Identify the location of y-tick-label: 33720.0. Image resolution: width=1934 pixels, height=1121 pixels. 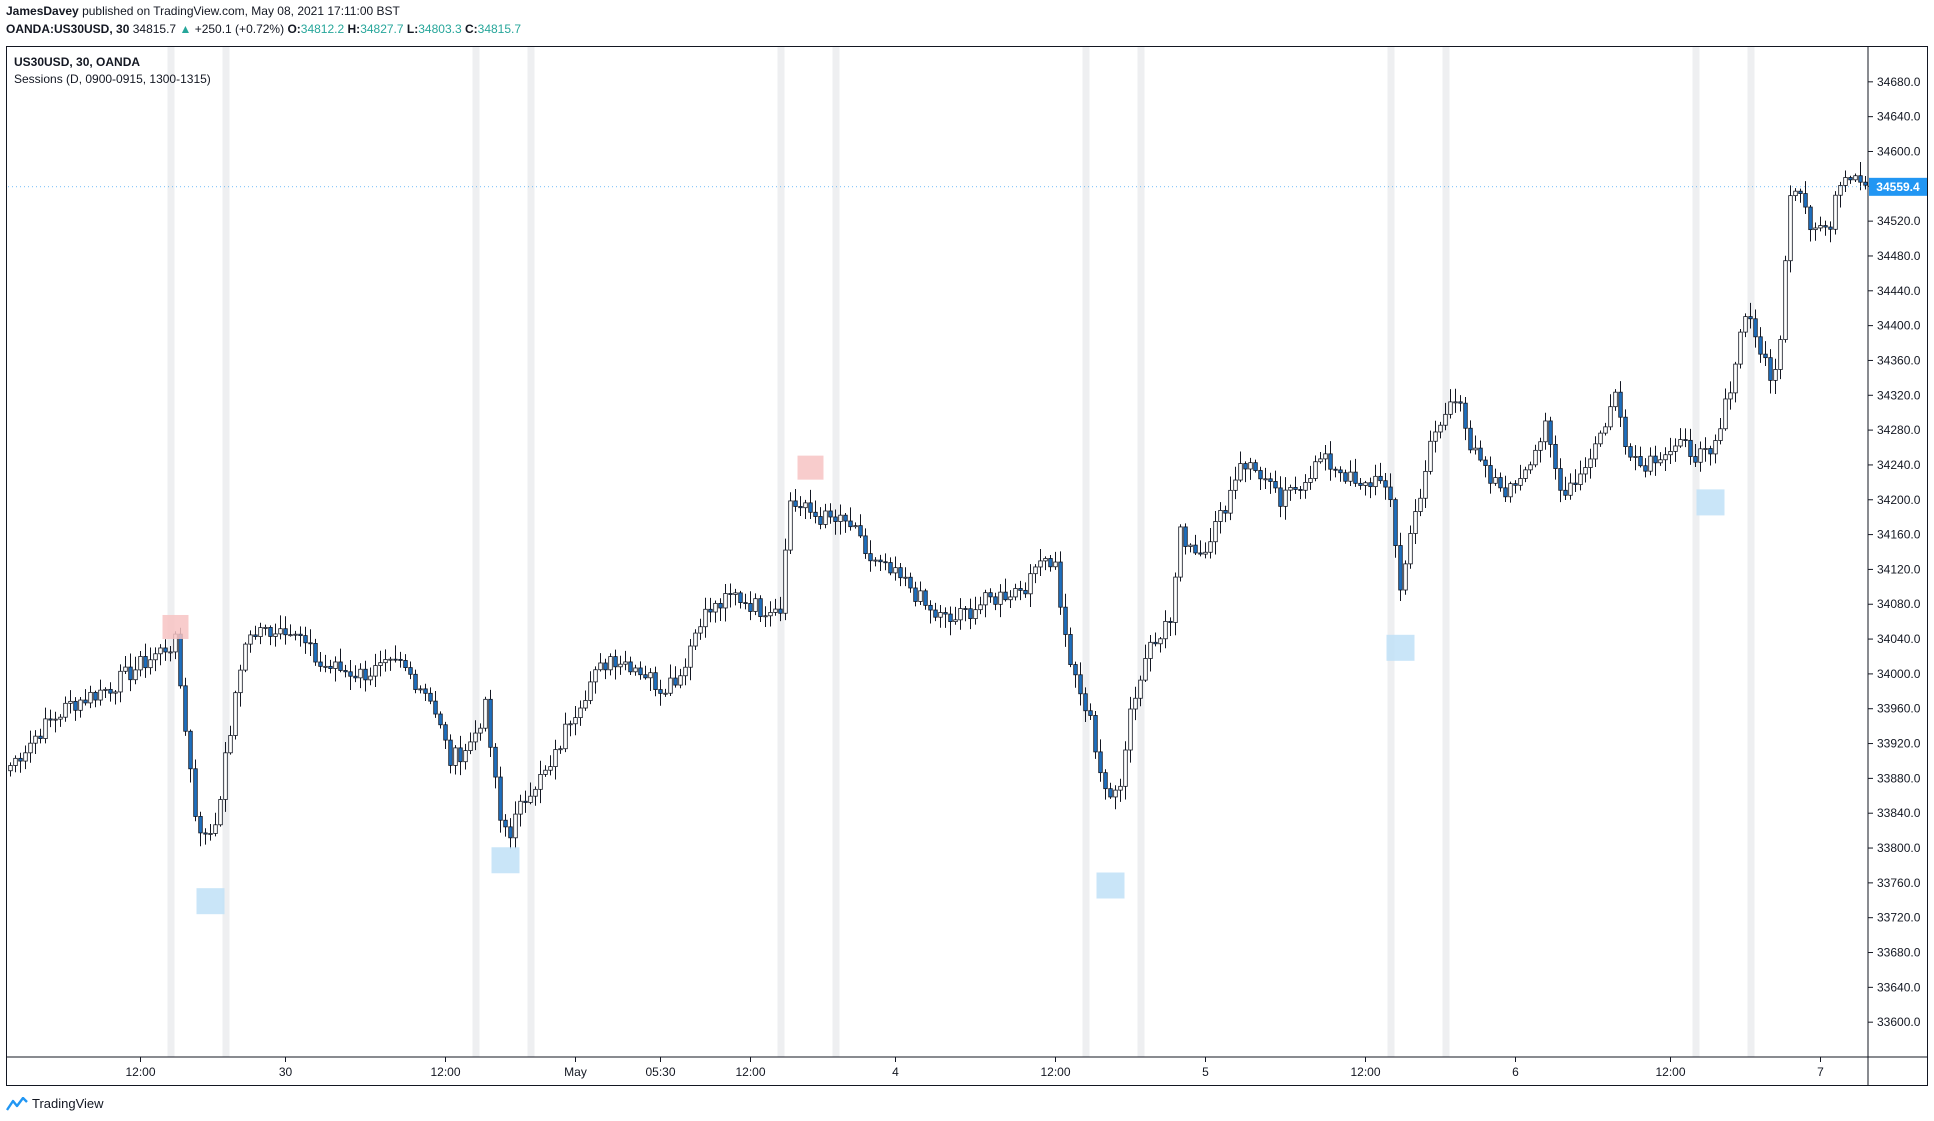
(1899, 918).